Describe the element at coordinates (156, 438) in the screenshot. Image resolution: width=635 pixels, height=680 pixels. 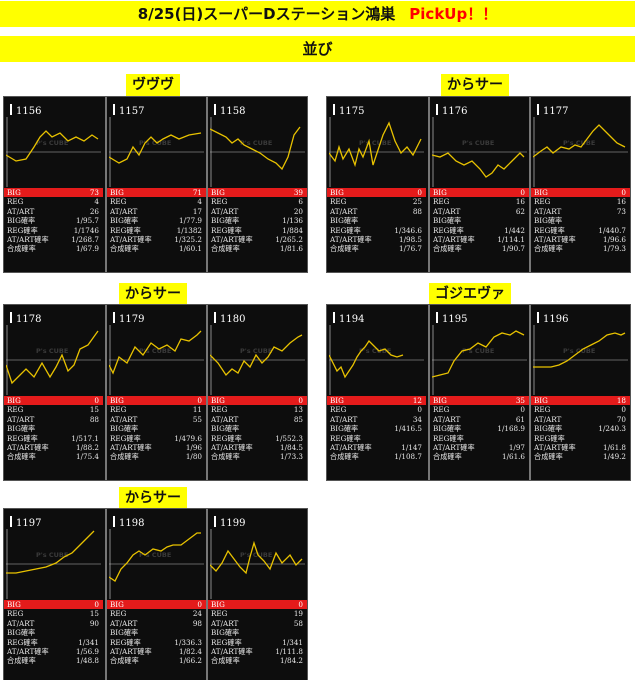
I see `stats-row: REG確率 1/479.6` at that location.